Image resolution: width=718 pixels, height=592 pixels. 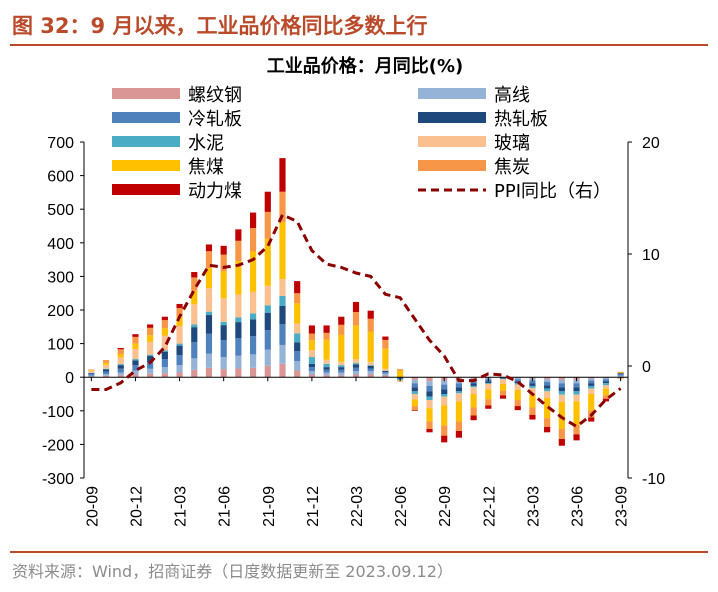 What do you see at coordinates (206, 143) in the screenshot?
I see `legend-label: 水泥` at bounding box center [206, 143].